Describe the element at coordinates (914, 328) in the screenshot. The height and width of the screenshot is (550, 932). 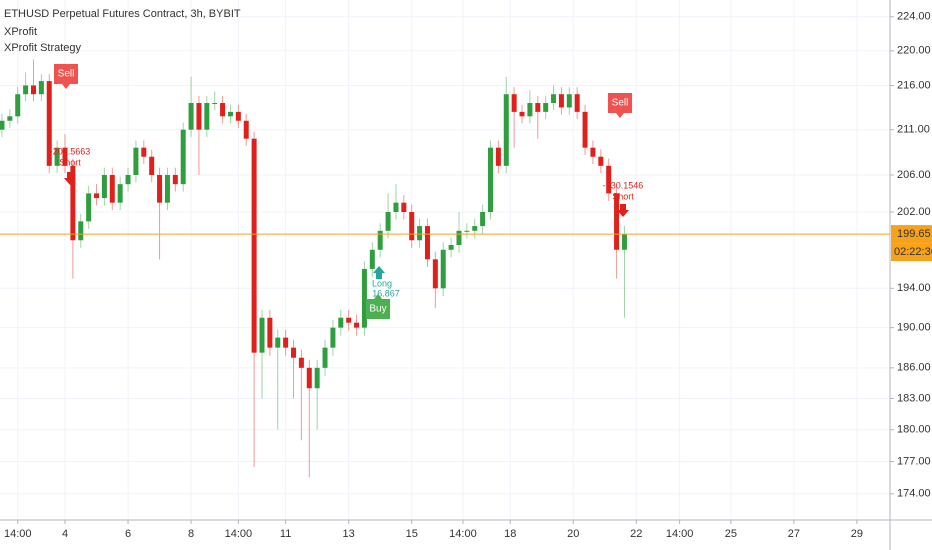
I see `y-tick-label: 190.00` at that location.